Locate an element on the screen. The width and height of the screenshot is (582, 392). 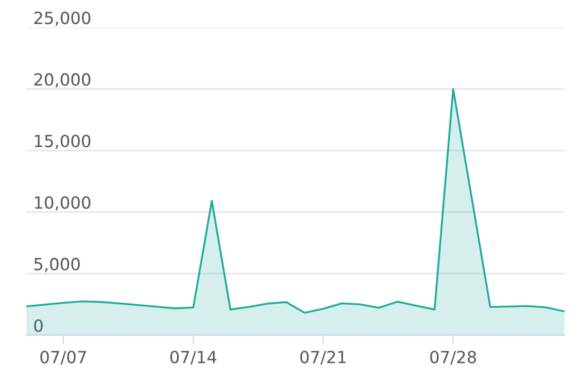
y-tick-label: 15,000 is located at coordinates (62, 141).